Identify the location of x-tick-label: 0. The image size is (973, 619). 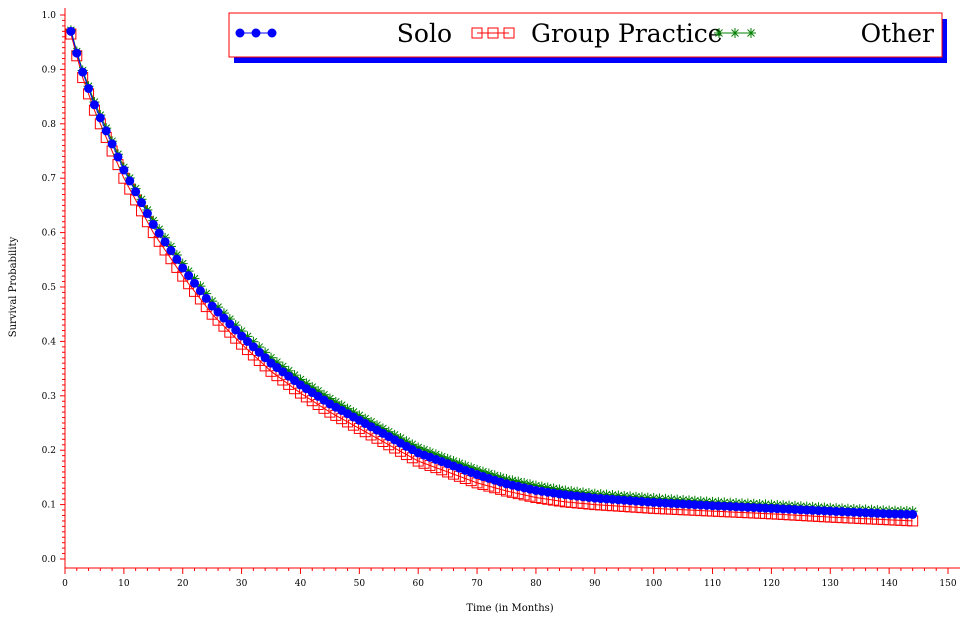
(65, 584).